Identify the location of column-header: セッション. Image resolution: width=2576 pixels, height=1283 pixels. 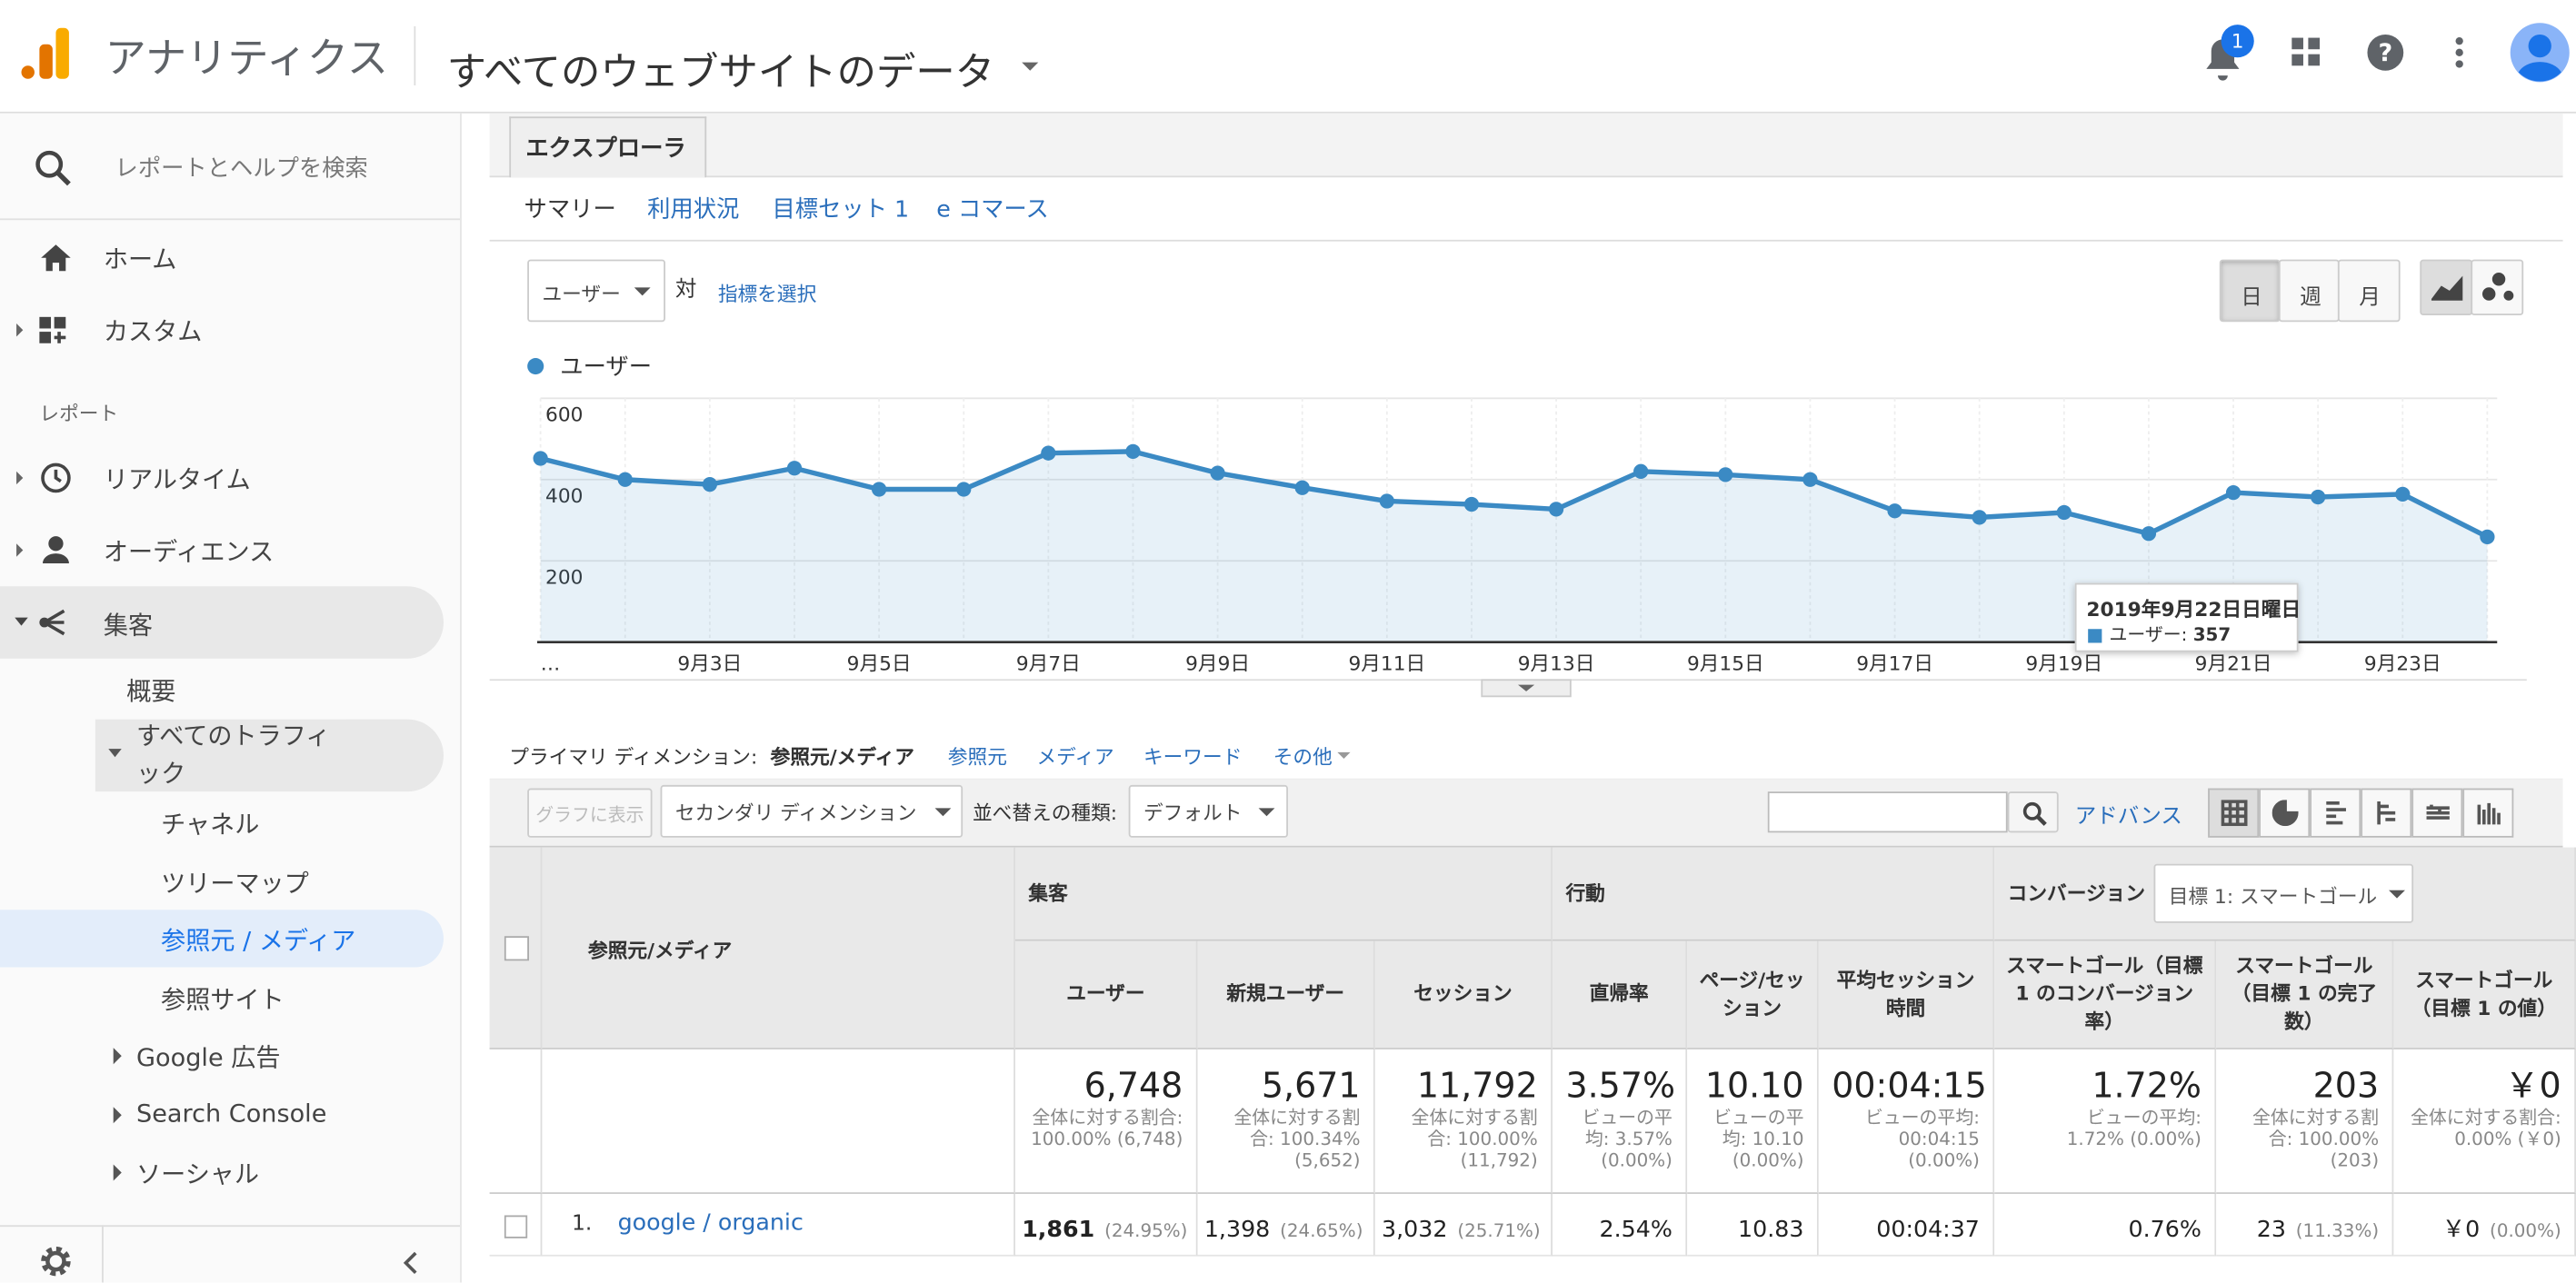
(1463, 994).